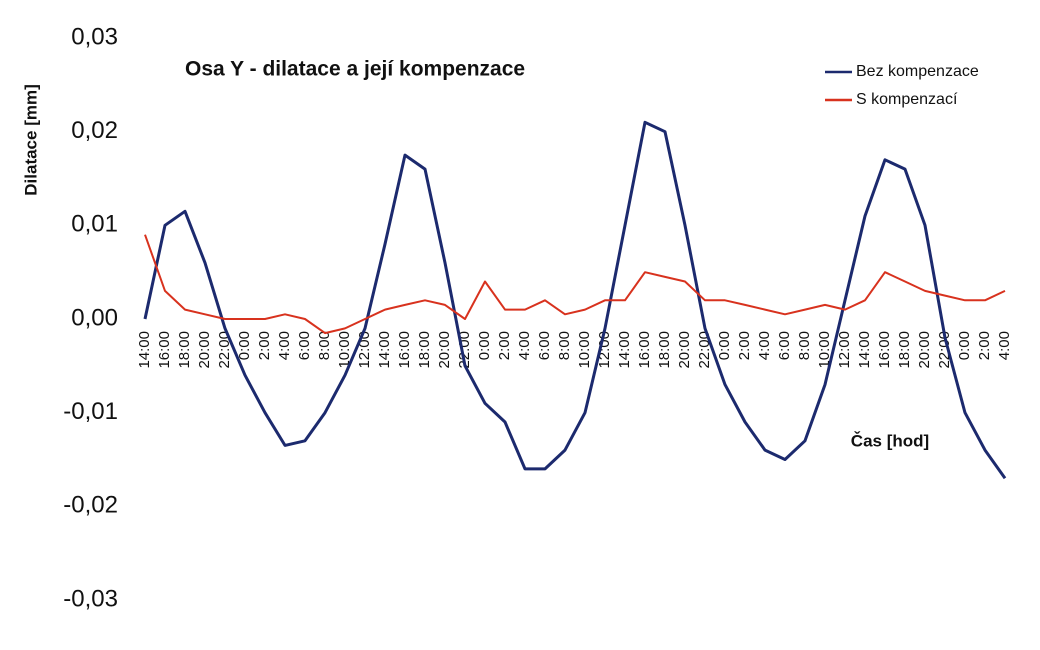 This screenshot has width=1040, height=650. Describe the element at coordinates (907, 99) in the screenshot. I see `legend-label: S kompenzací` at that location.